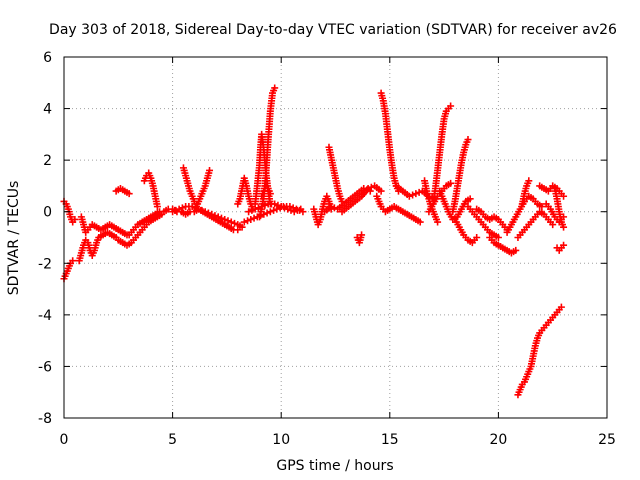 This screenshot has width=640, height=480. I want to click on x-tick-label: 20, so click(498, 440).